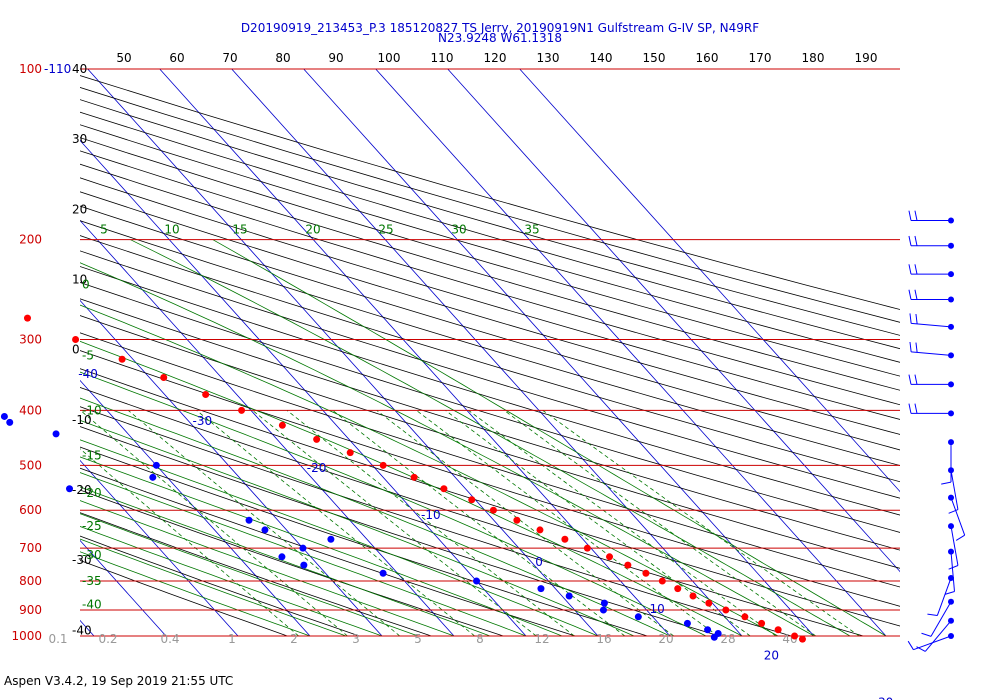  Describe the element at coordinates (548, 58) in the screenshot. I see `theta-scale-label: 130` at that location.